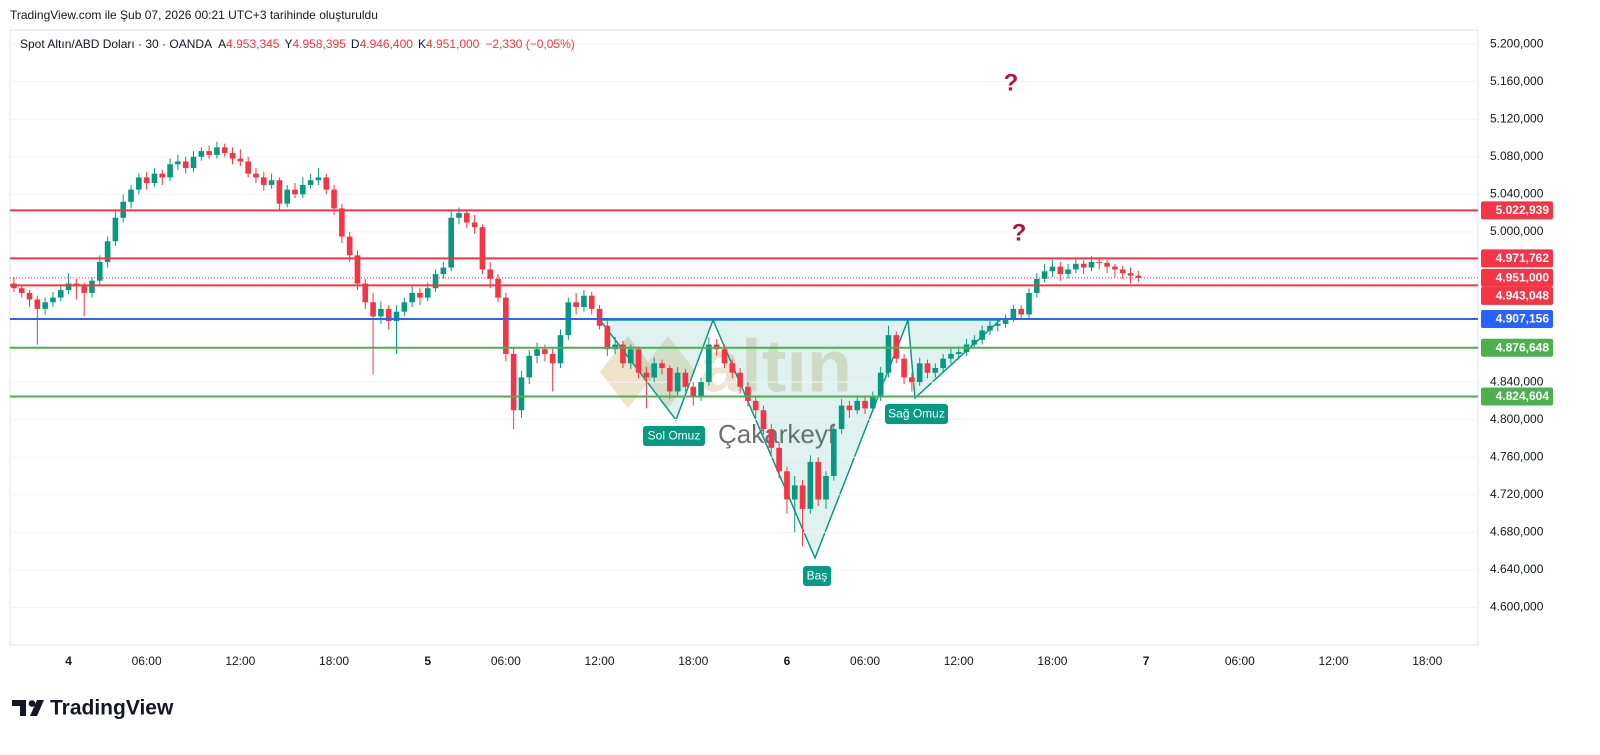 This screenshot has height=755, width=1600. What do you see at coordinates (1146, 661) in the screenshot?
I see `x-tick-label: 7` at bounding box center [1146, 661].